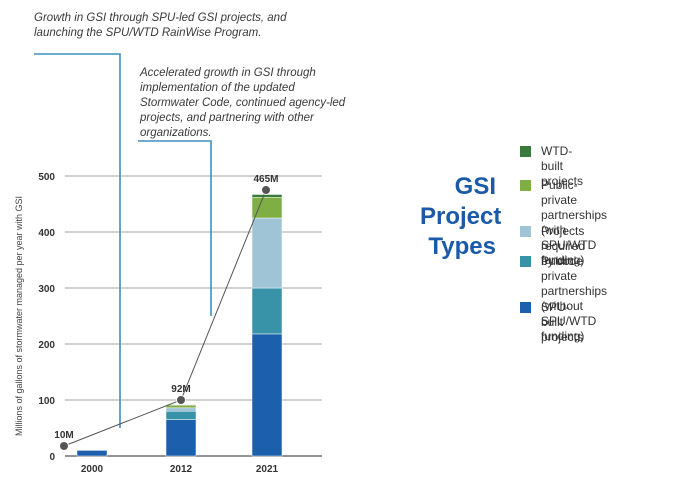  What do you see at coordinates (462, 246) in the screenshot?
I see `legend-title-line: Types` at bounding box center [462, 246].